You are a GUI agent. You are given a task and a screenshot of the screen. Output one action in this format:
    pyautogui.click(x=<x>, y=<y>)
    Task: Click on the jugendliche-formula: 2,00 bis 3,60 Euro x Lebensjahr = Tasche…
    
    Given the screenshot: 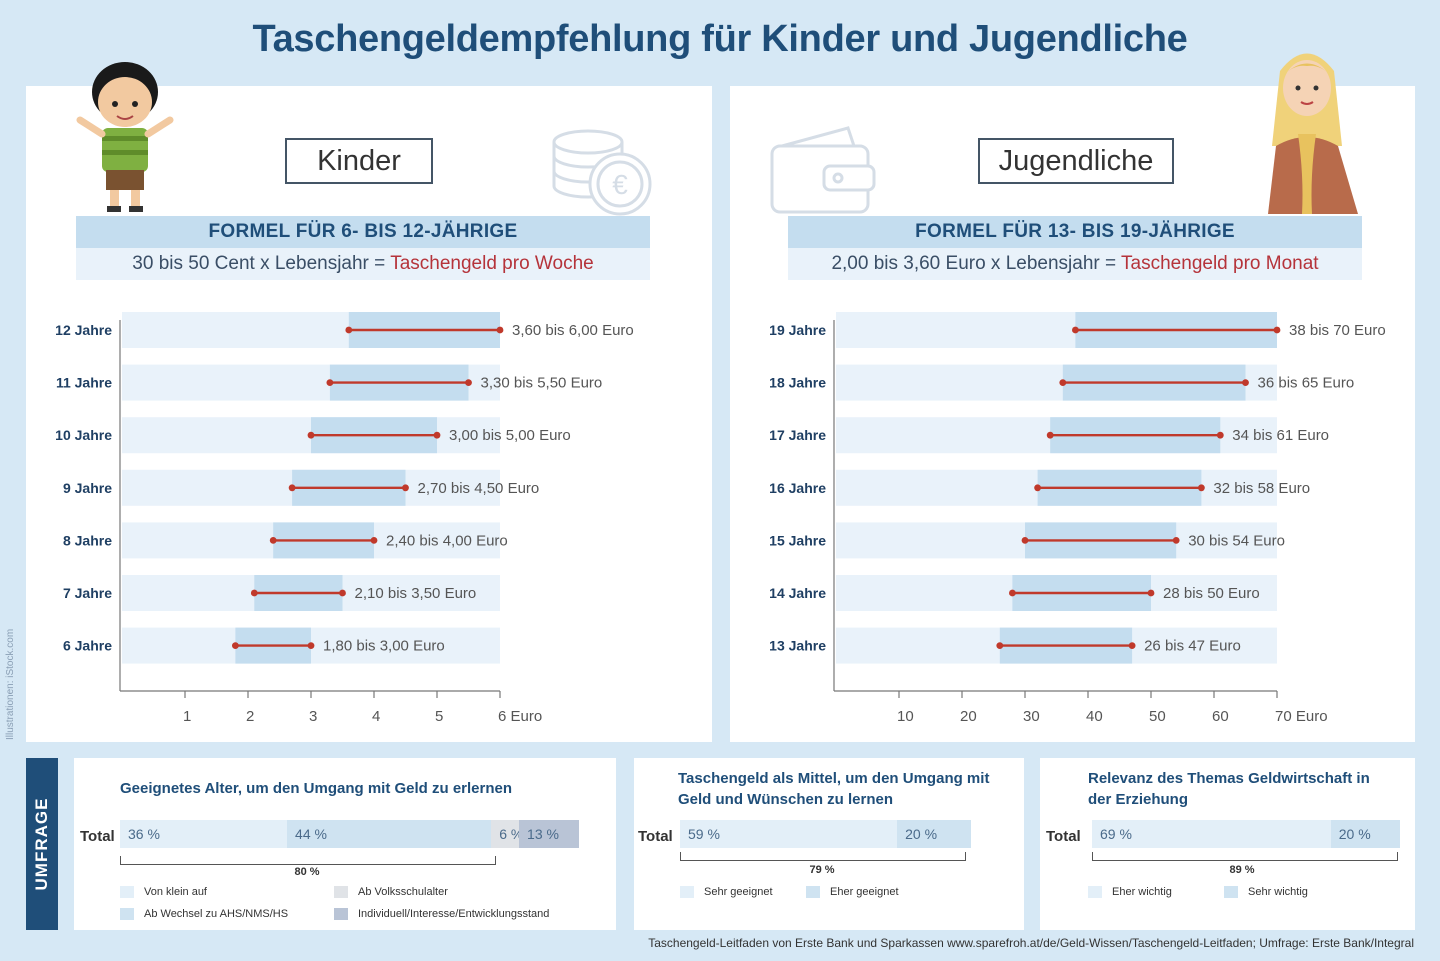 What is the action you would take?
    pyautogui.click(x=1075, y=264)
    